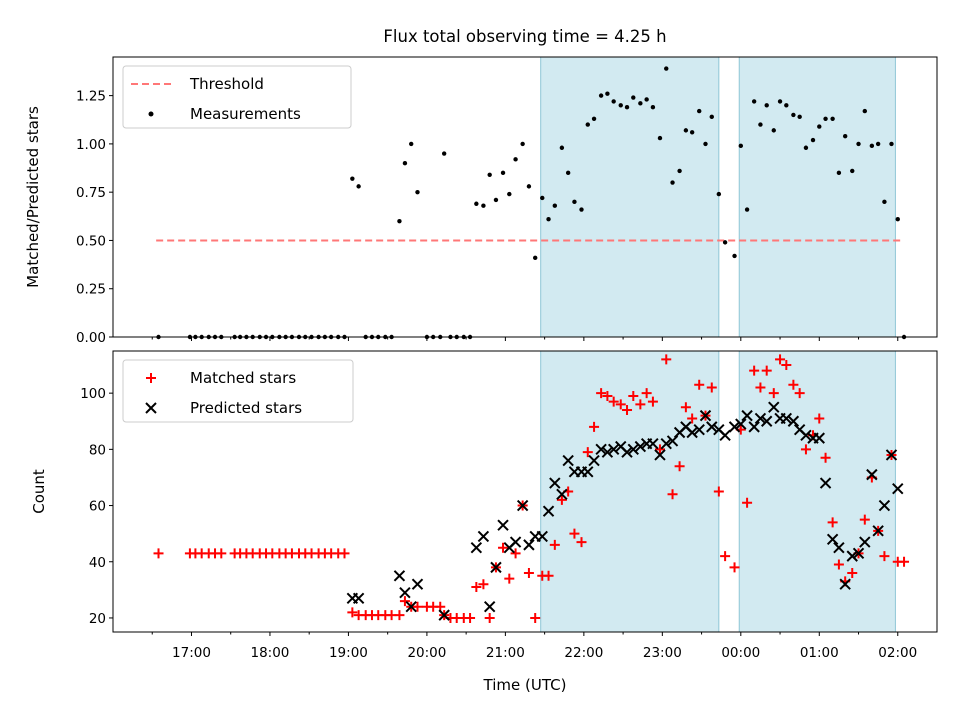 Image resolution: width=960 pixels, height=720 pixels. I want to click on y-tick-label: 40, so click(97, 563).